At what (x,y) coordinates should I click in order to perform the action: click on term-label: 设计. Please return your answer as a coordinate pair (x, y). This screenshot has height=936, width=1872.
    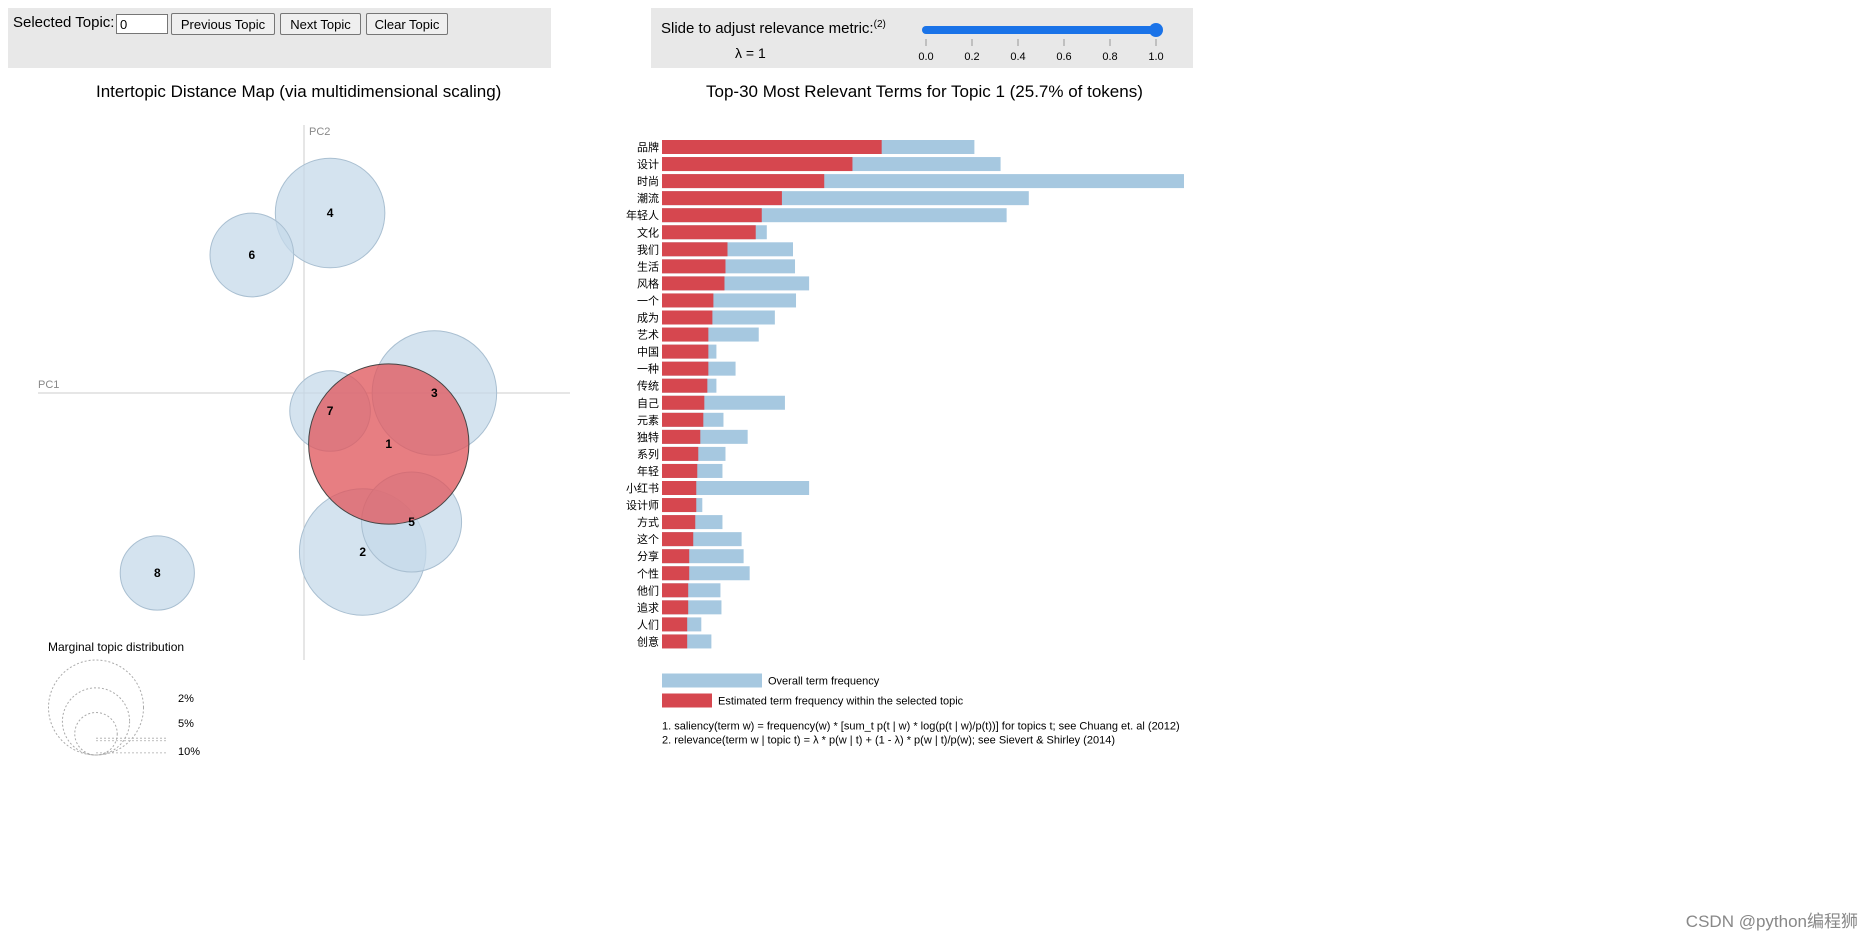
    Looking at the image, I should click on (648, 164).